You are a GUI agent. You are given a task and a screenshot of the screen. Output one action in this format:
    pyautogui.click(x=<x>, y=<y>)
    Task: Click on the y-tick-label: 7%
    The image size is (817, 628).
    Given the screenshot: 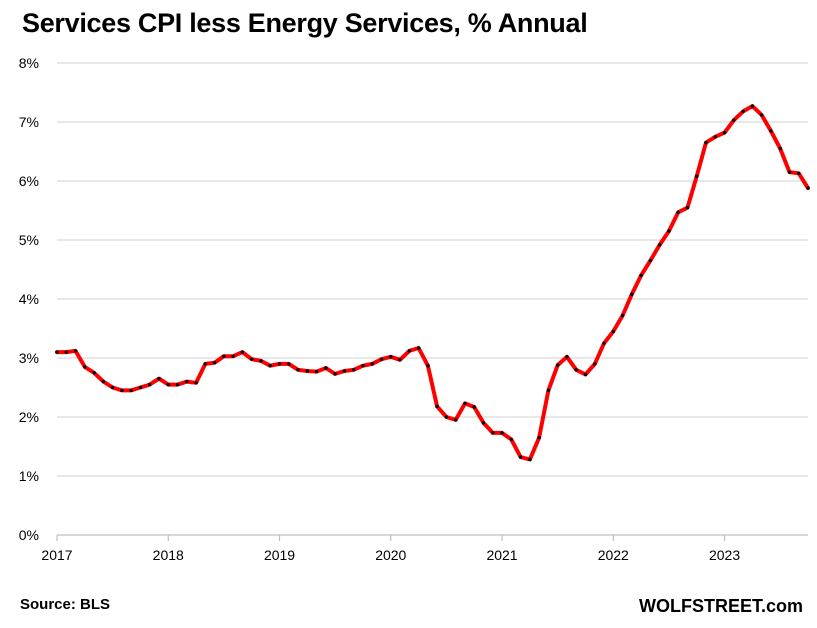 What is the action you would take?
    pyautogui.click(x=29, y=122)
    